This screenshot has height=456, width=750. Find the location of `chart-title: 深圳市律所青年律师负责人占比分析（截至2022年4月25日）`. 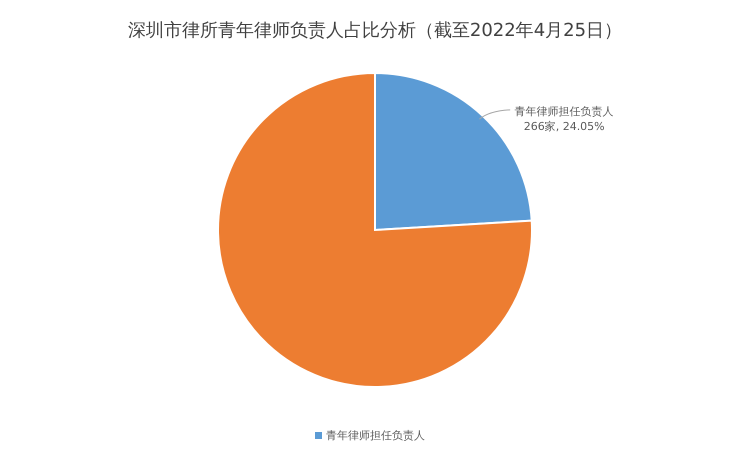

chart-title: 深圳市律所青年律师负责人占比分析（截至2022年4月25日） is located at coordinates (375, 30).